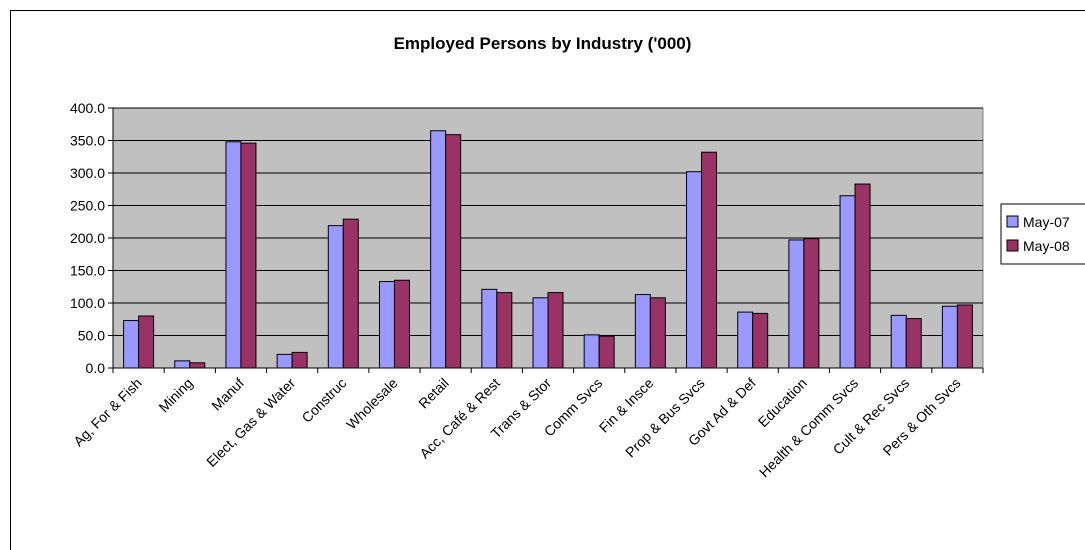 Image resolution: width=1085 pixels, height=550 pixels. I want to click on x-tick-label: Elect, Gas & Water, so click(250, 422).